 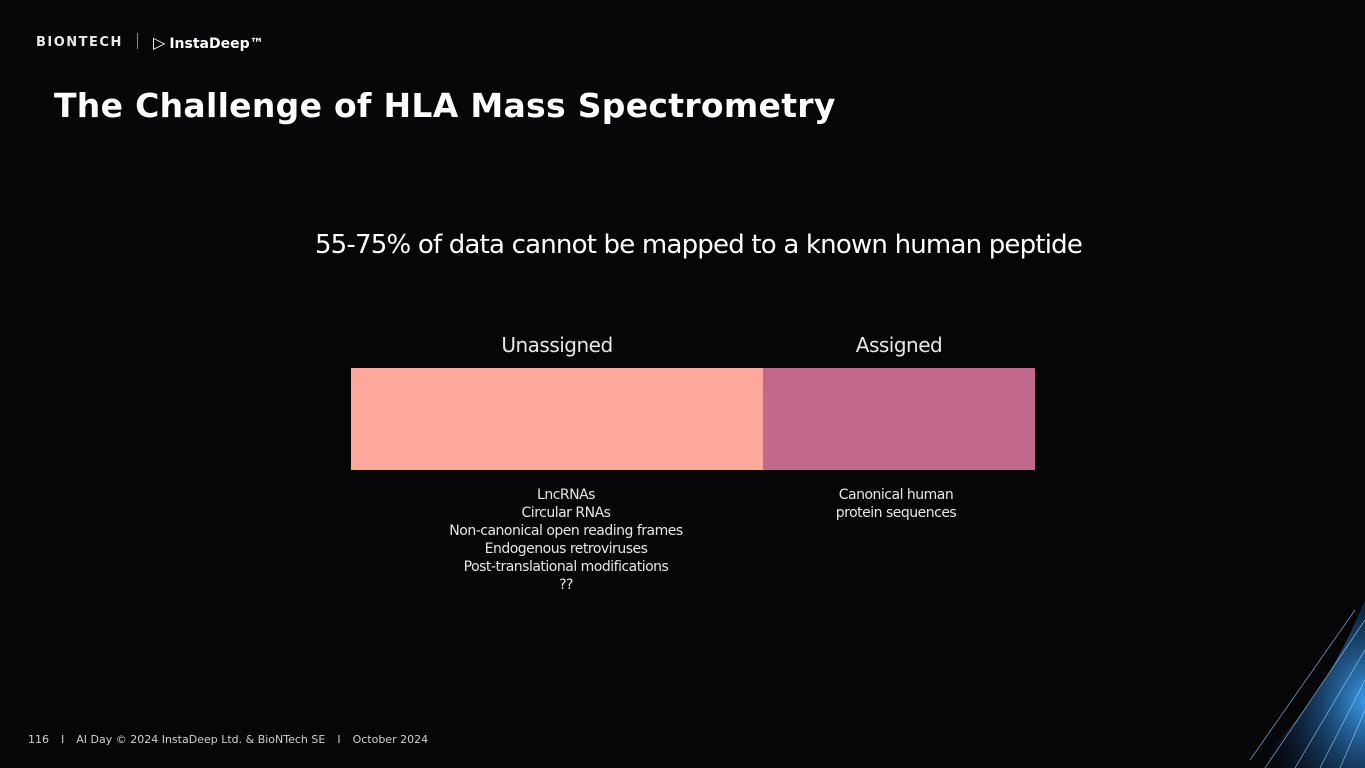 I want to click on list-item: Circular RNAs, so click(x=566, y=513).